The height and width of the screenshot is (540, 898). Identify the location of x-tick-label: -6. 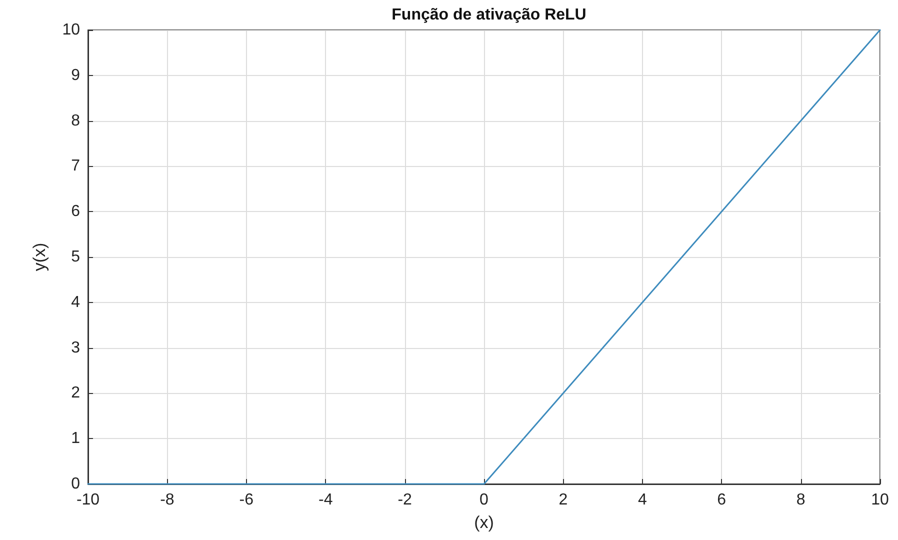
(246, 500).